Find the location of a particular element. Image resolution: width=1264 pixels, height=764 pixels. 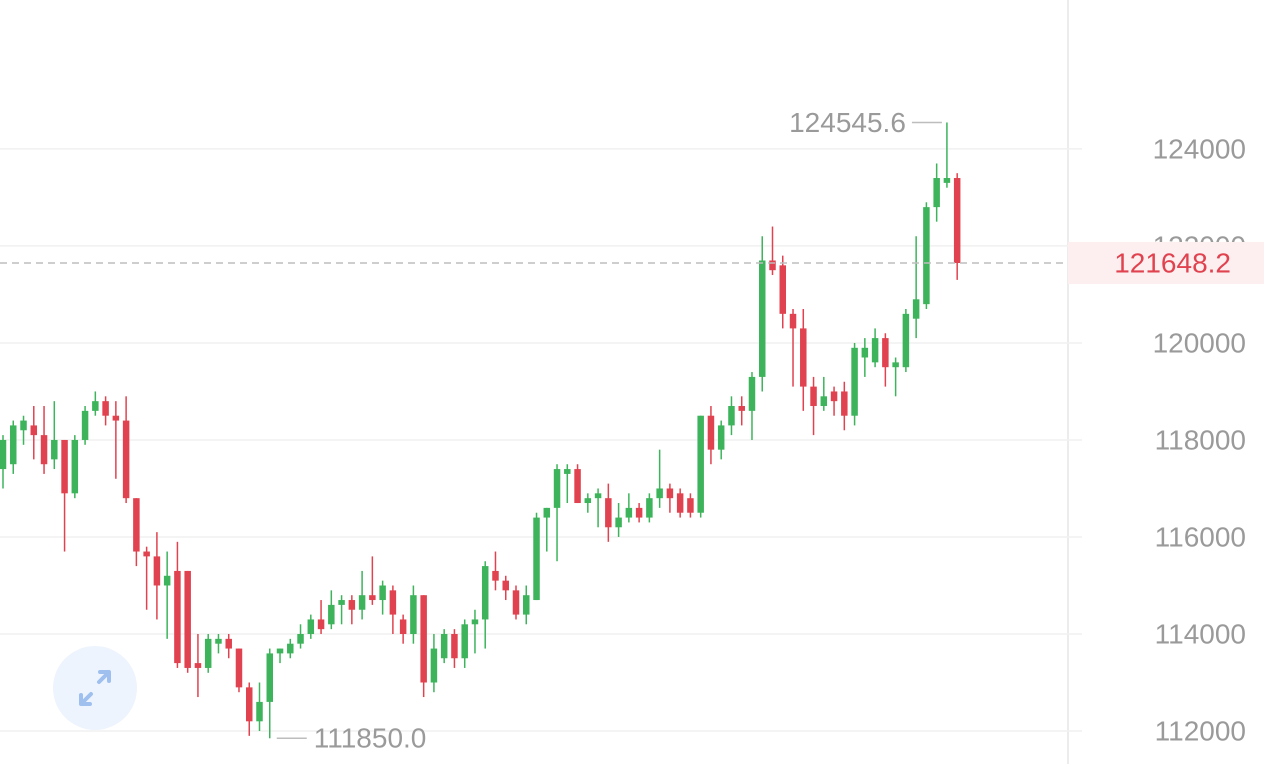

last-price-box is located at coordinates (1166, 263).